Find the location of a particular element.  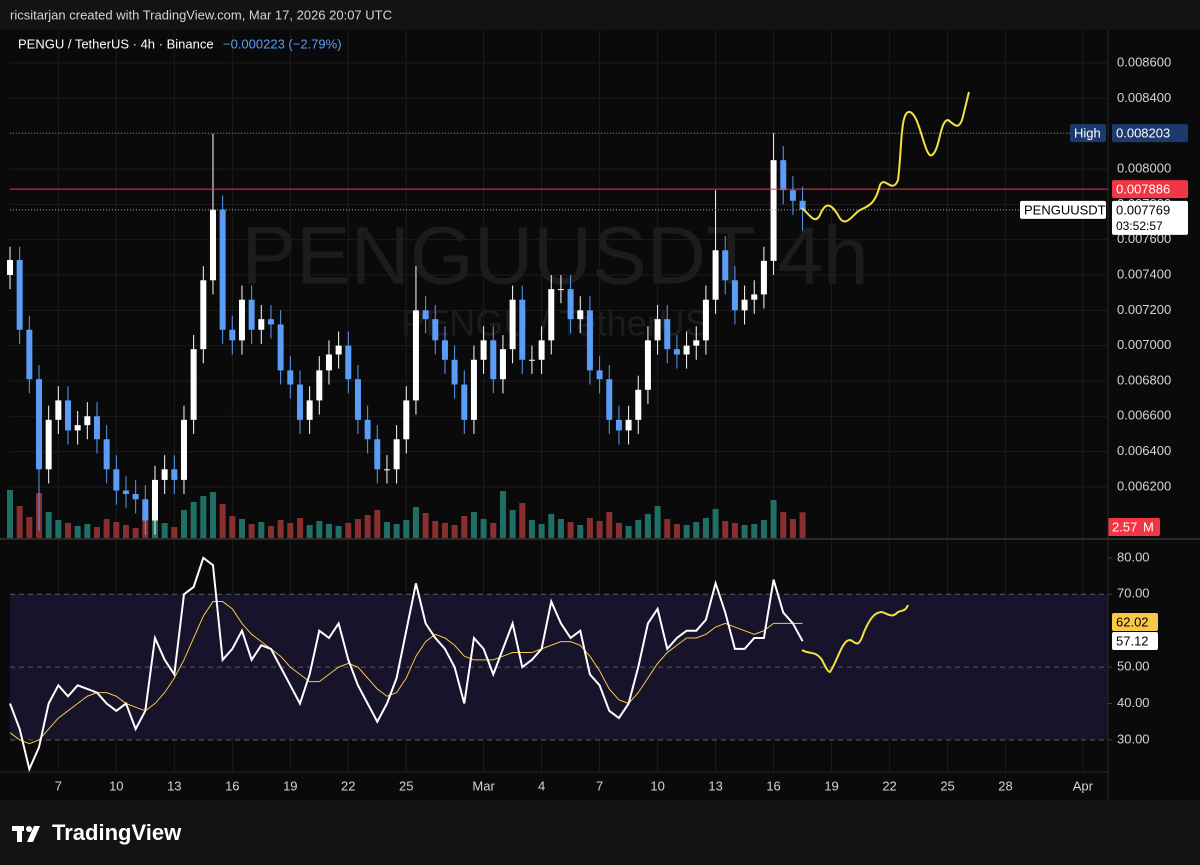

x-tick-label: Mar is located at coordinates (483, 785).